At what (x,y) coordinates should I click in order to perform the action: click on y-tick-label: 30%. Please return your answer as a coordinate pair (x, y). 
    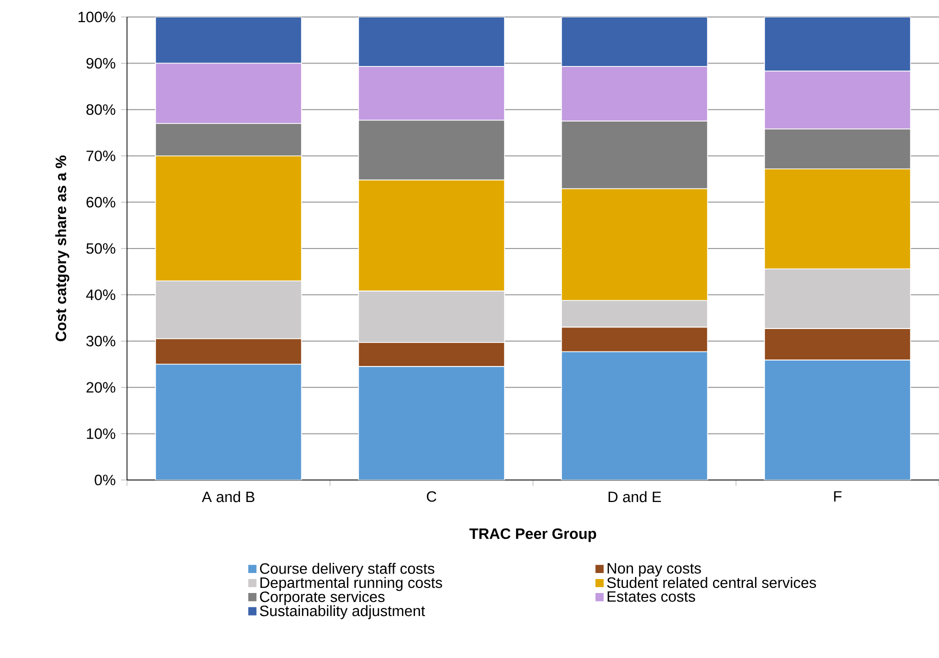
    Looking at the image, I should click on (101, 341).